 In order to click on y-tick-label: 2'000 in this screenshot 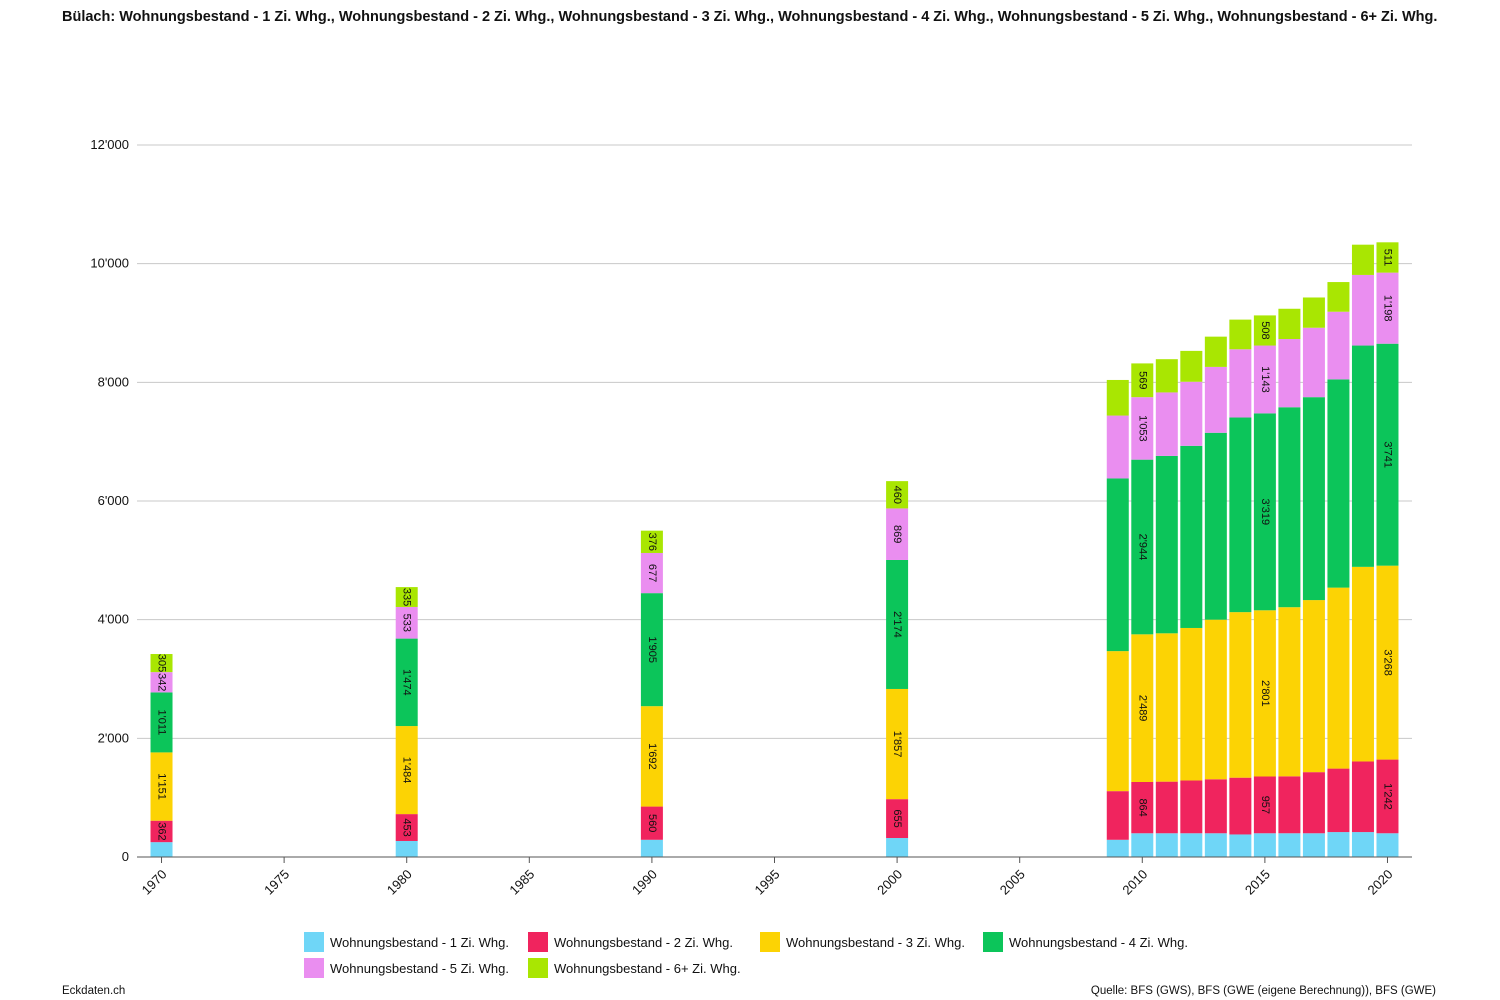, I will do `click(113, 737)`.